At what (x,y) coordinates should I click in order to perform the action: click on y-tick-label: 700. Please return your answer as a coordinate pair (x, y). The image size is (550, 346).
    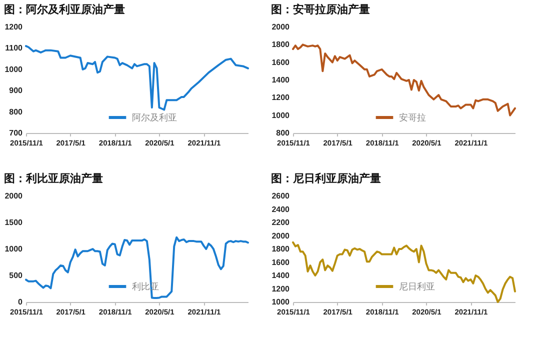
    Looking at the image, I should click on (16, 133).